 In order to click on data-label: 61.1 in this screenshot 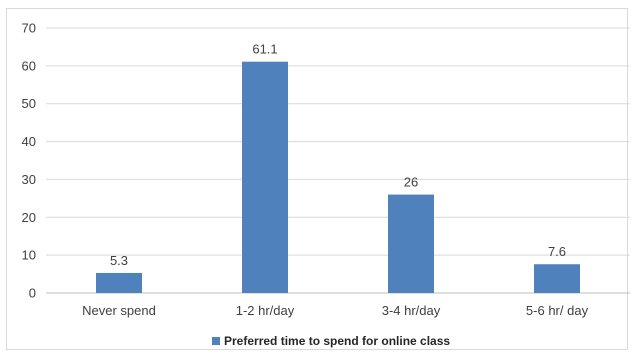, I will do `click(264, 49)`.